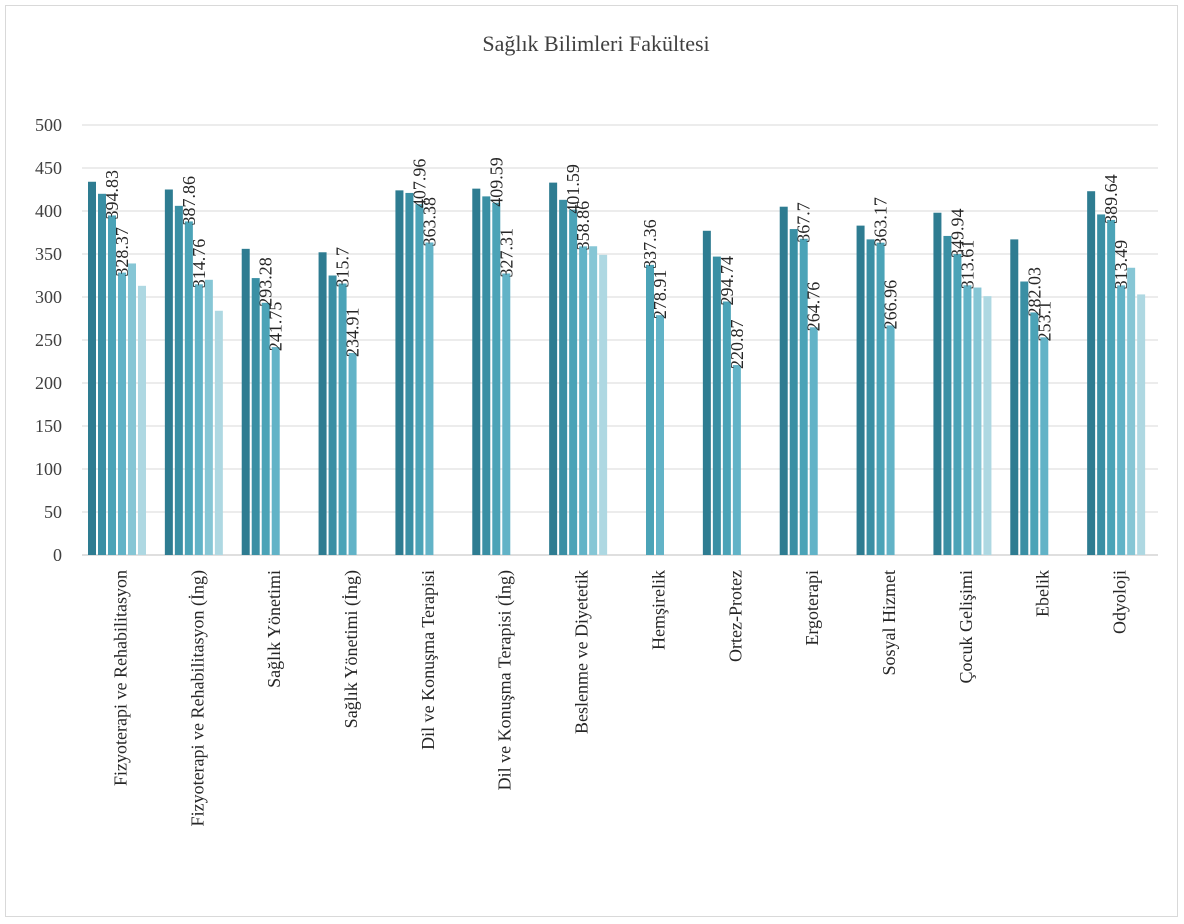 The width and height of the screenshot is (1184, 924). Describe the element at coordinates (737, 345) in the screenshot. I see `data-label: 220.87` at that location.